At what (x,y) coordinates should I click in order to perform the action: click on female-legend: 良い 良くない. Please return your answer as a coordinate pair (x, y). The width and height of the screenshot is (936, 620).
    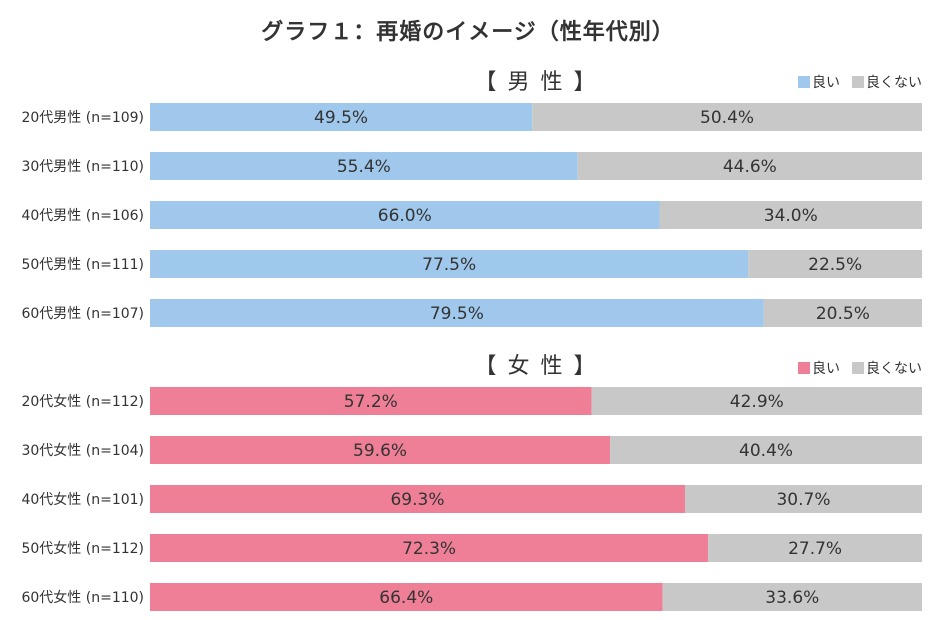
    Looking at the image, I should click on (860, 368).